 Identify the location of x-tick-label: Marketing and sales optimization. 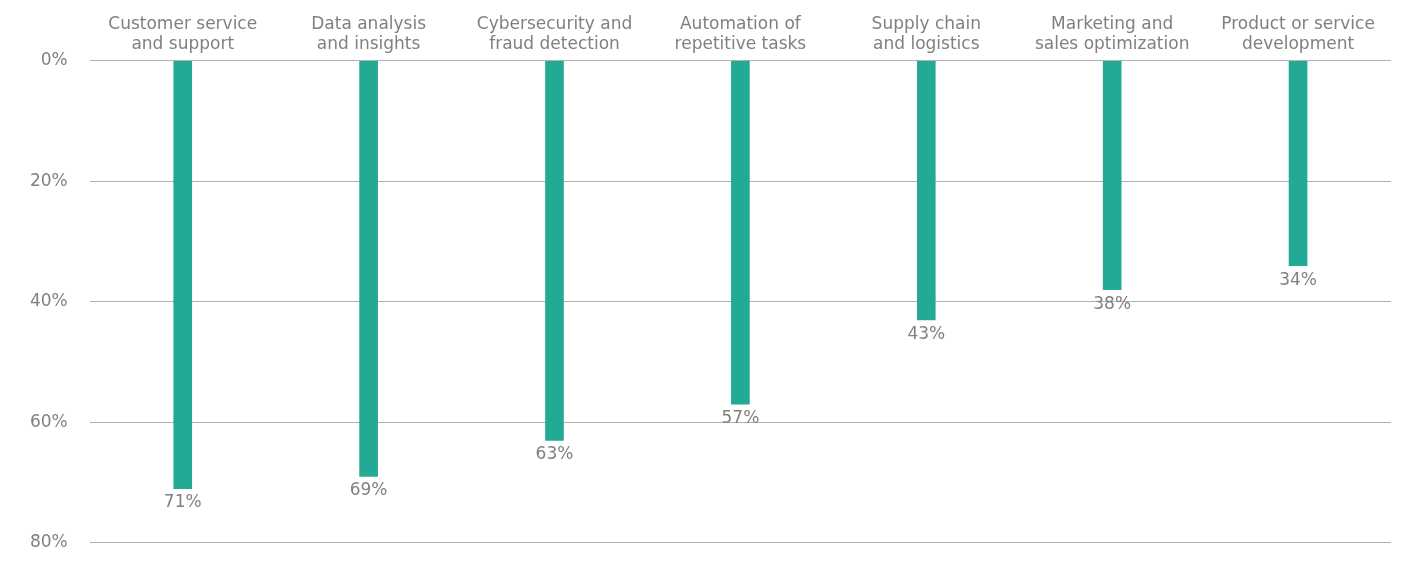
(1112, 33).